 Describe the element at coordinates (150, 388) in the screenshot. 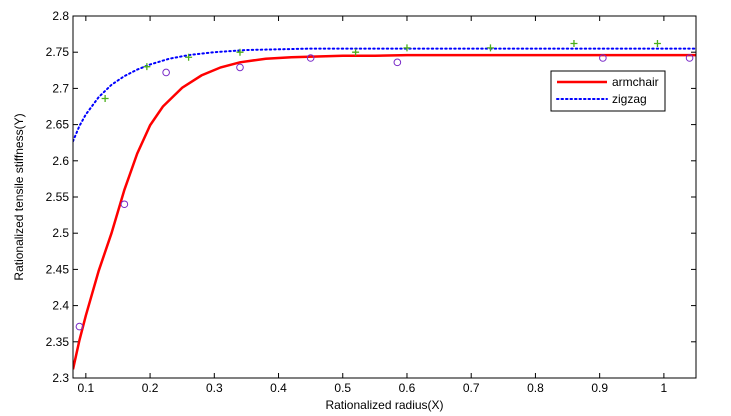

I see `x-tick-label: 0.2` at that location.